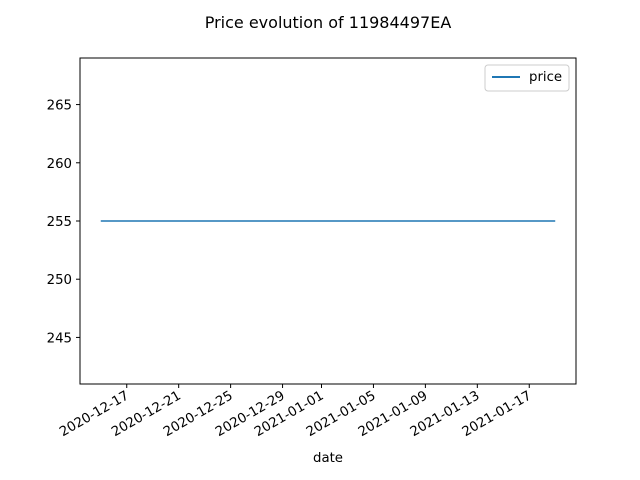 The height and width of the screenshot is (480, 640). I want to click on x-axis-label: date, so click(328, 458).